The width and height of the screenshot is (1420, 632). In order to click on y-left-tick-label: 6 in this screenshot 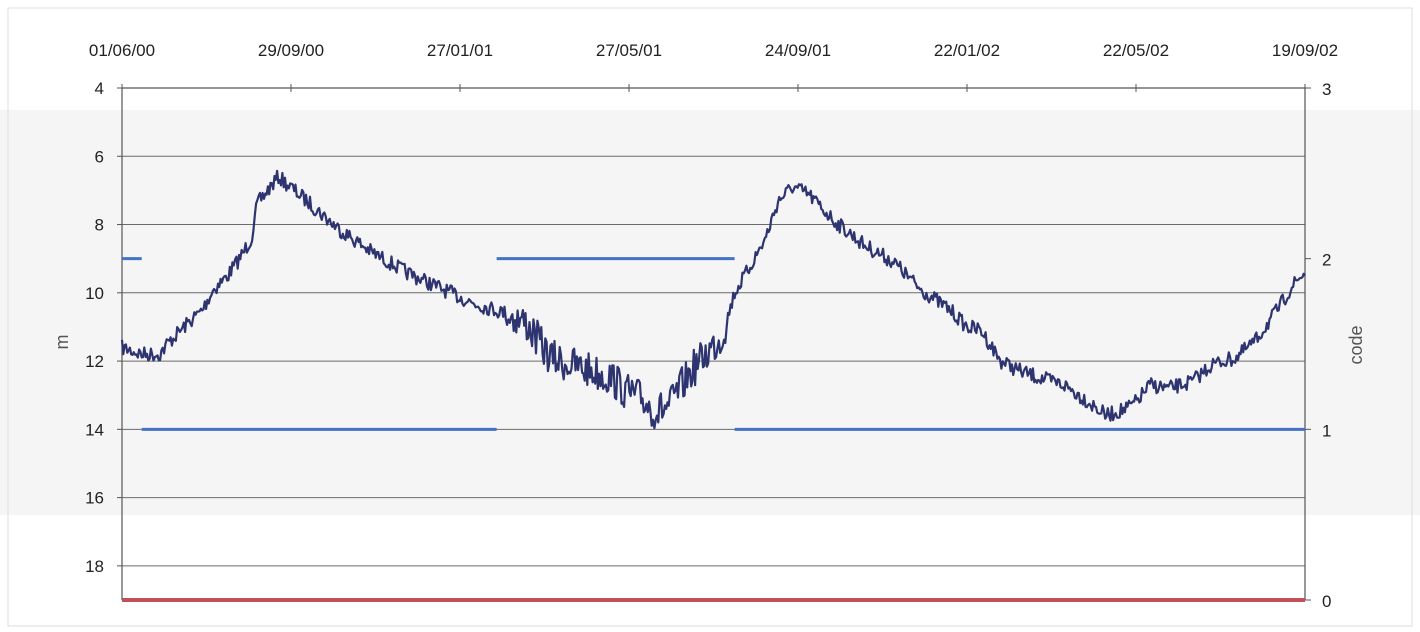, I will do `click(99, 156)`.